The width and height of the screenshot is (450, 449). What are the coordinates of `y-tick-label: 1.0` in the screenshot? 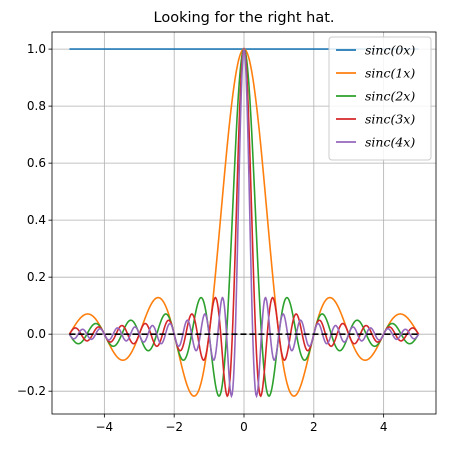 It's located at (36, 49).